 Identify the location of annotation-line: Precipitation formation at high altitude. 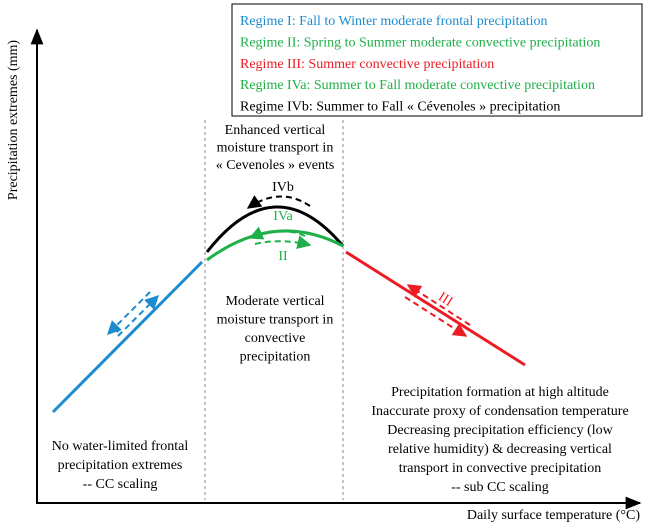
(500, 392).